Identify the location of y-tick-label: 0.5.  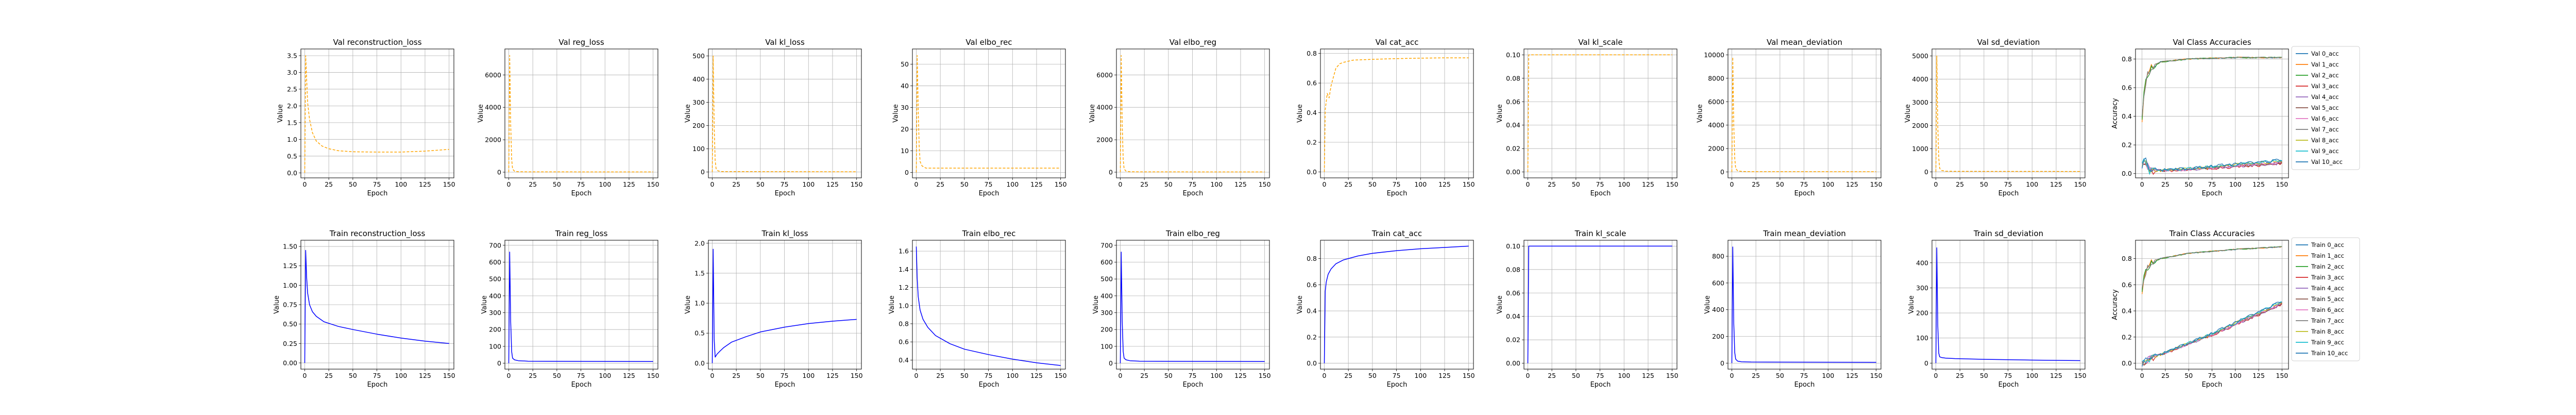
(699, 333).